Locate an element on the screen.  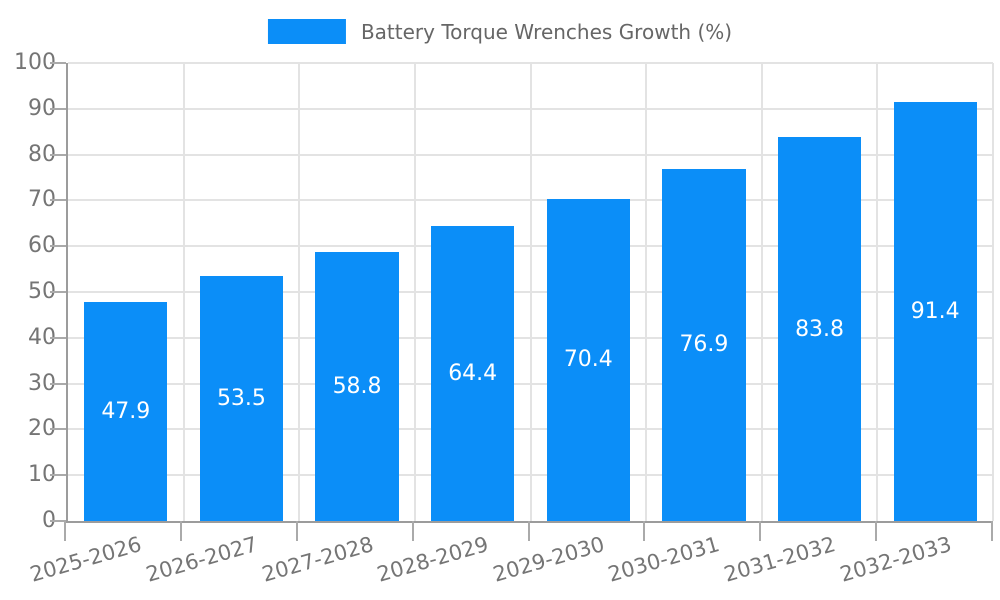
bar-cell: 64.4 is located at coordinates (473, 292).